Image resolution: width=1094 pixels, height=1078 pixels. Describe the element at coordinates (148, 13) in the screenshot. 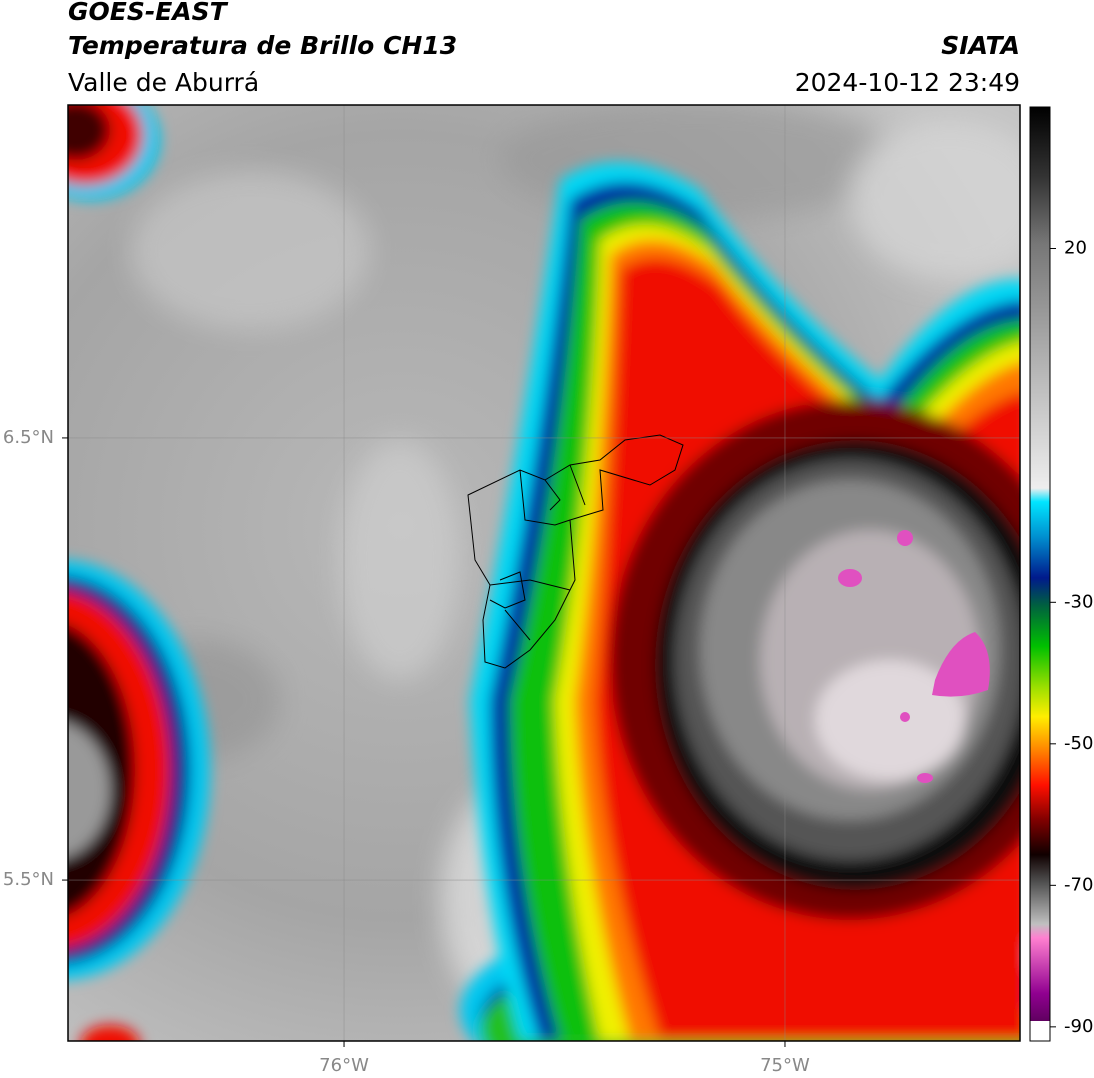

I see `satellite: GOES-EAST` at that location.